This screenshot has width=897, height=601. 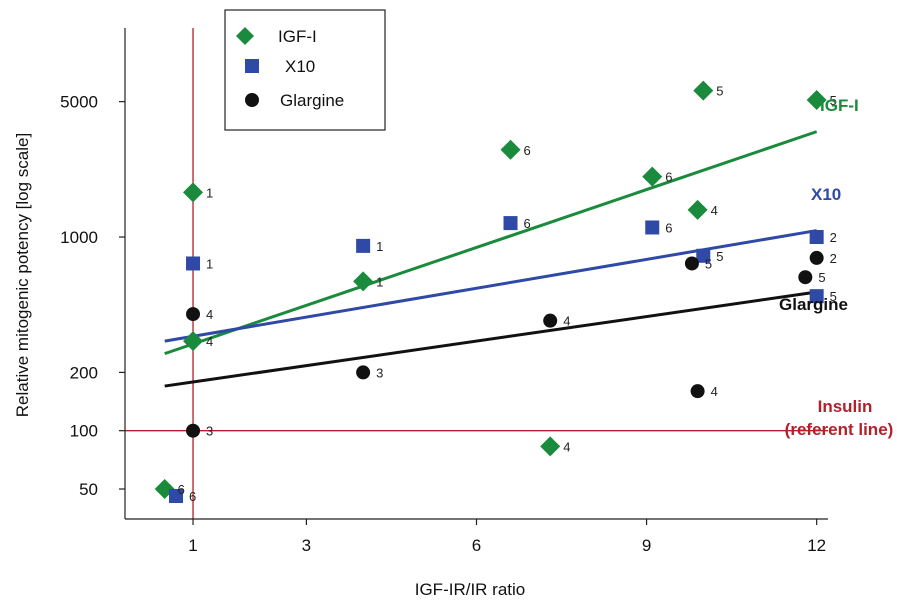 What do you see at coordinates (22, 275) in the screenshot?
I see `y-axis-title: Relative mitogenic potency [log scale]` at bounding box center [22, 275].